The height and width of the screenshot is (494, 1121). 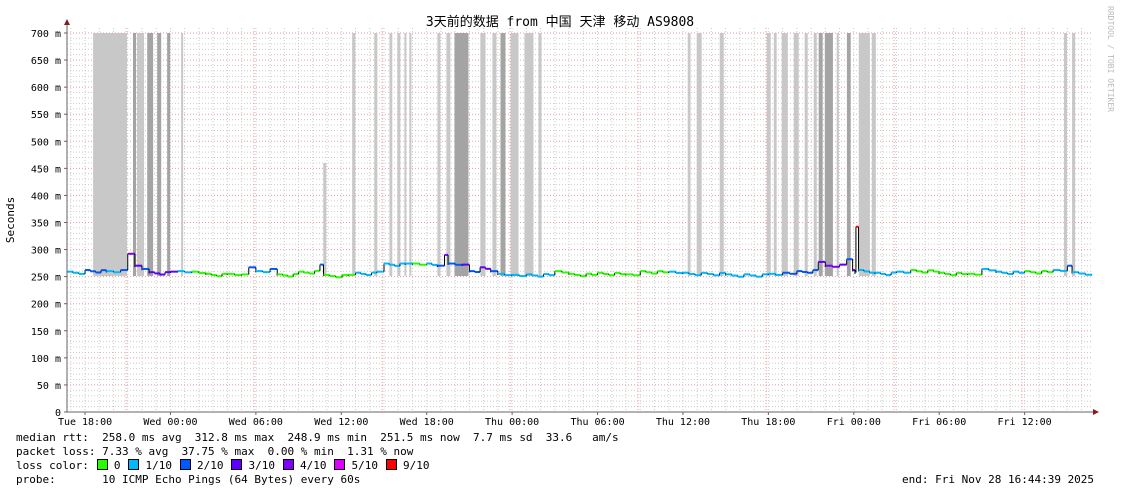 I want to click on loss-color-label: 4/10, so click(x=313, y=465).